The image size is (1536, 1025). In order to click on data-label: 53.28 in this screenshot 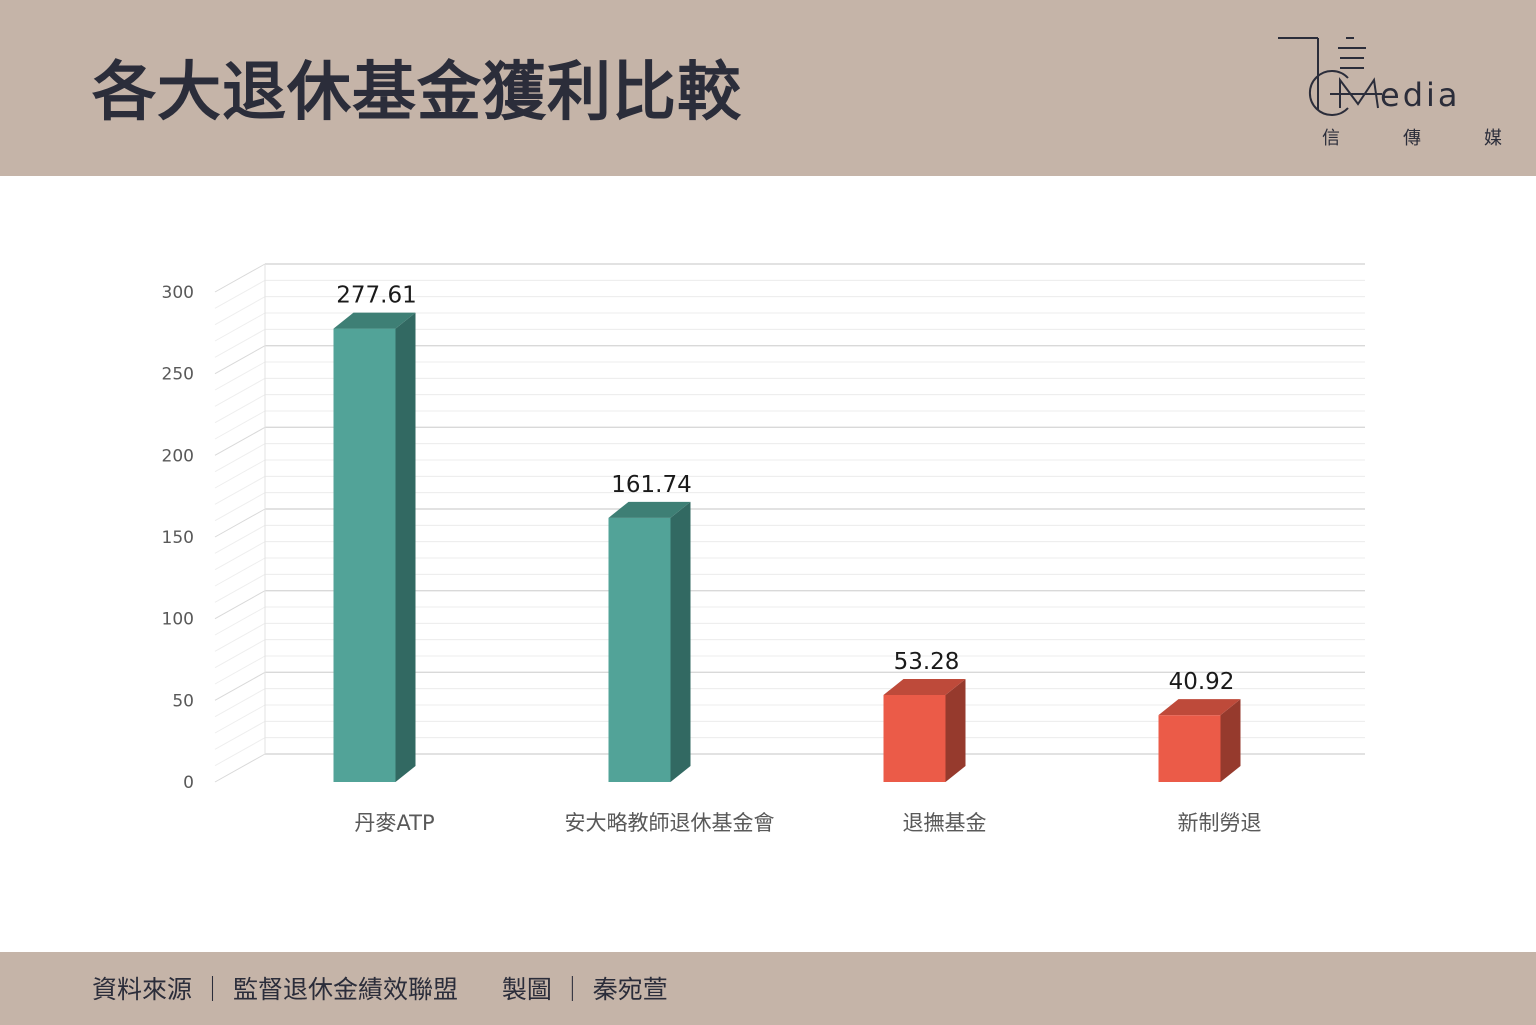, I will do `click(927, 662)`.